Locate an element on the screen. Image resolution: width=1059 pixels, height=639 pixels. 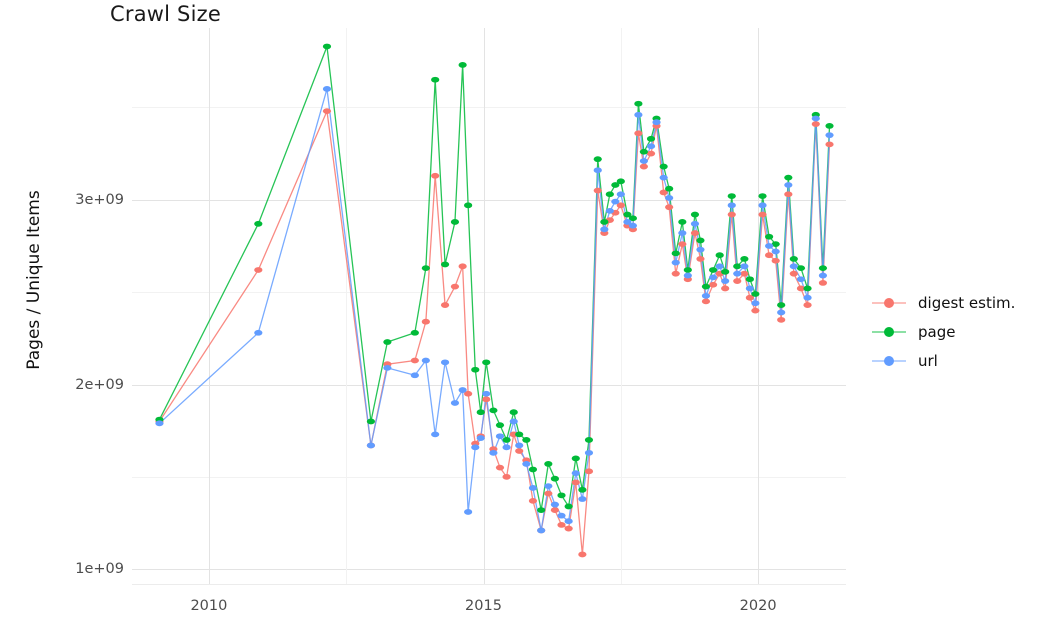
legend-item-page: page is located at coordinates (962, 331).